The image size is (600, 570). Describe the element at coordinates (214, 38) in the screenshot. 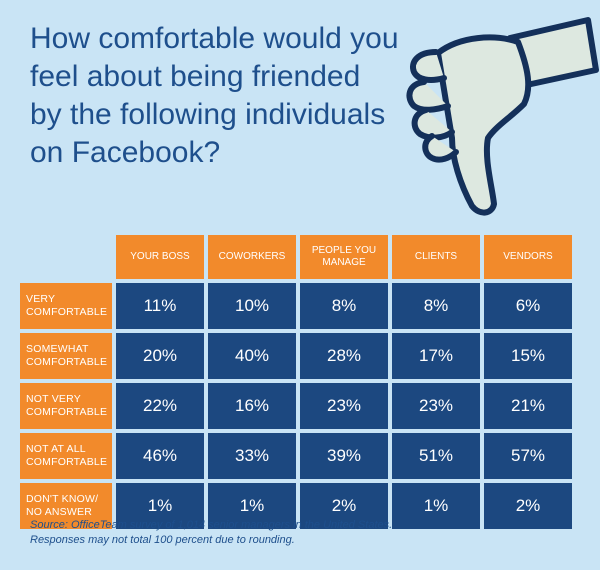

I see `title-line: How comfortable would you` at that location.